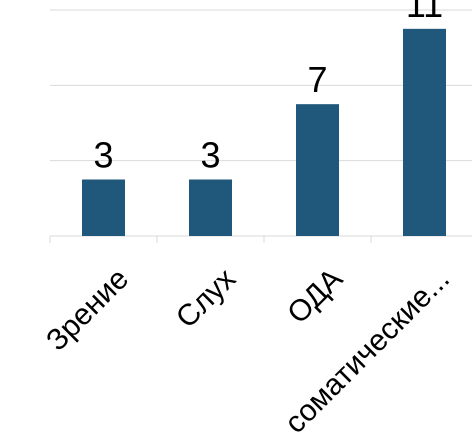  I want to click on category-label: Слух, so click(206, 298).